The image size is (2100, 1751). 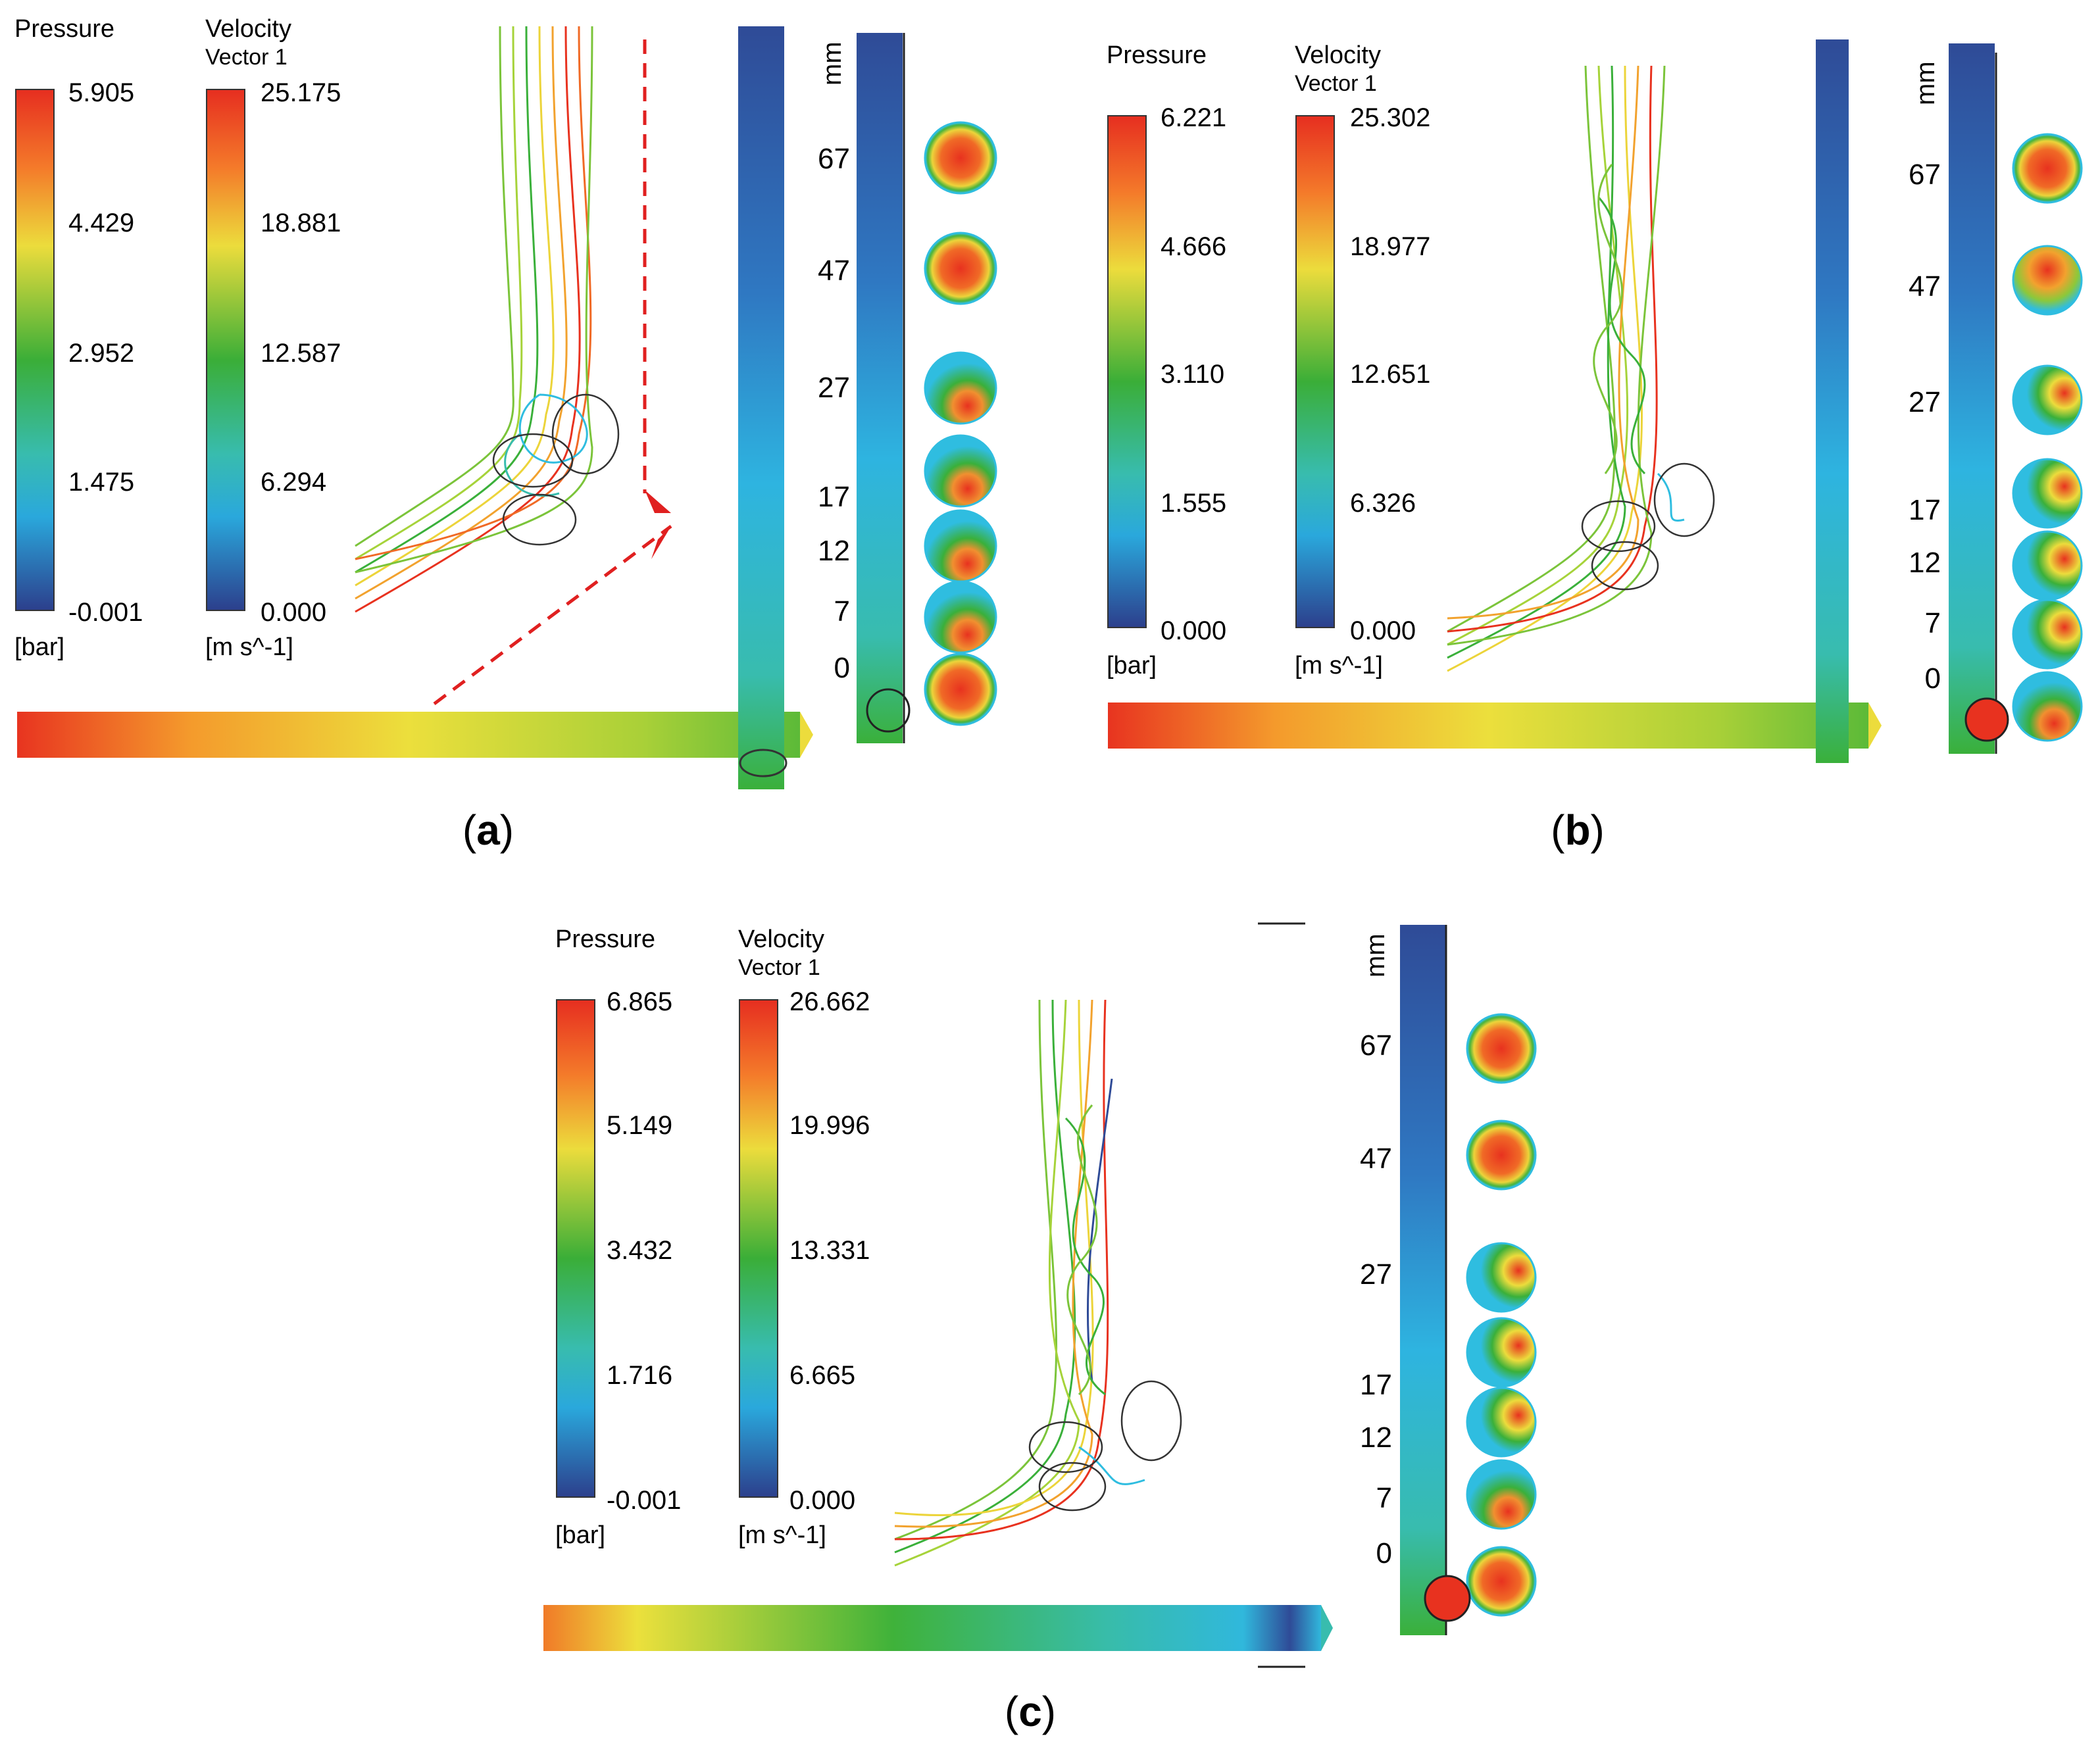 What do you see at coordinates (834, 388) in the screenshot?
I see `tick-label: 27` at bounding box center [834, 388].